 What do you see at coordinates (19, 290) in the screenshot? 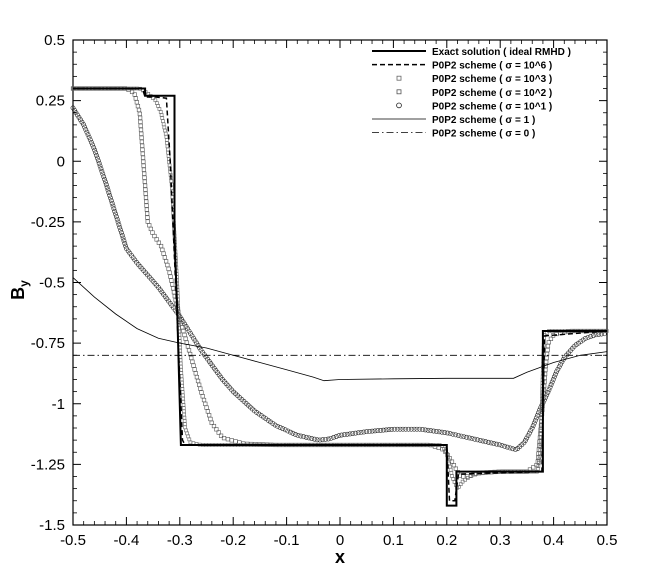
I see `y-axis-title: By` at bounding box center [19, 290].